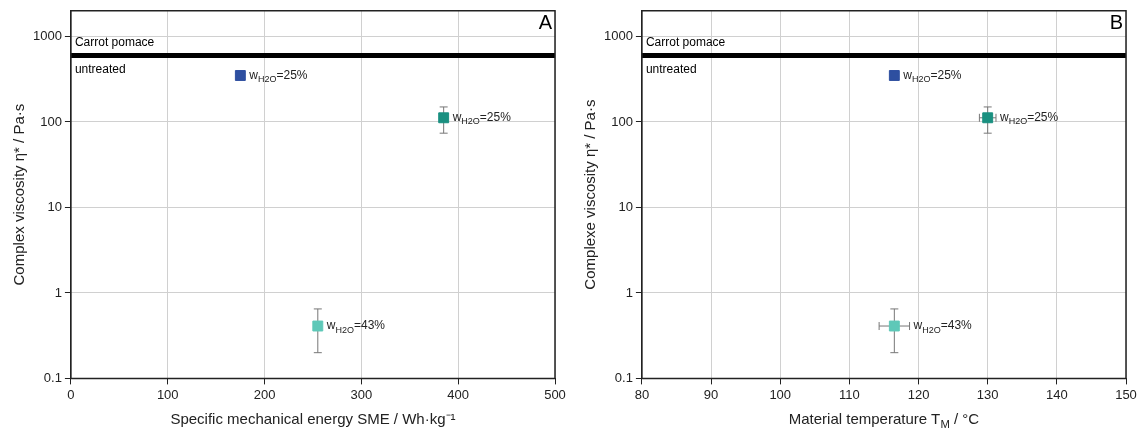  Describe the element at coordinates (711, 394) in the screenshot. I see `x-tick-label: 90` at that location.